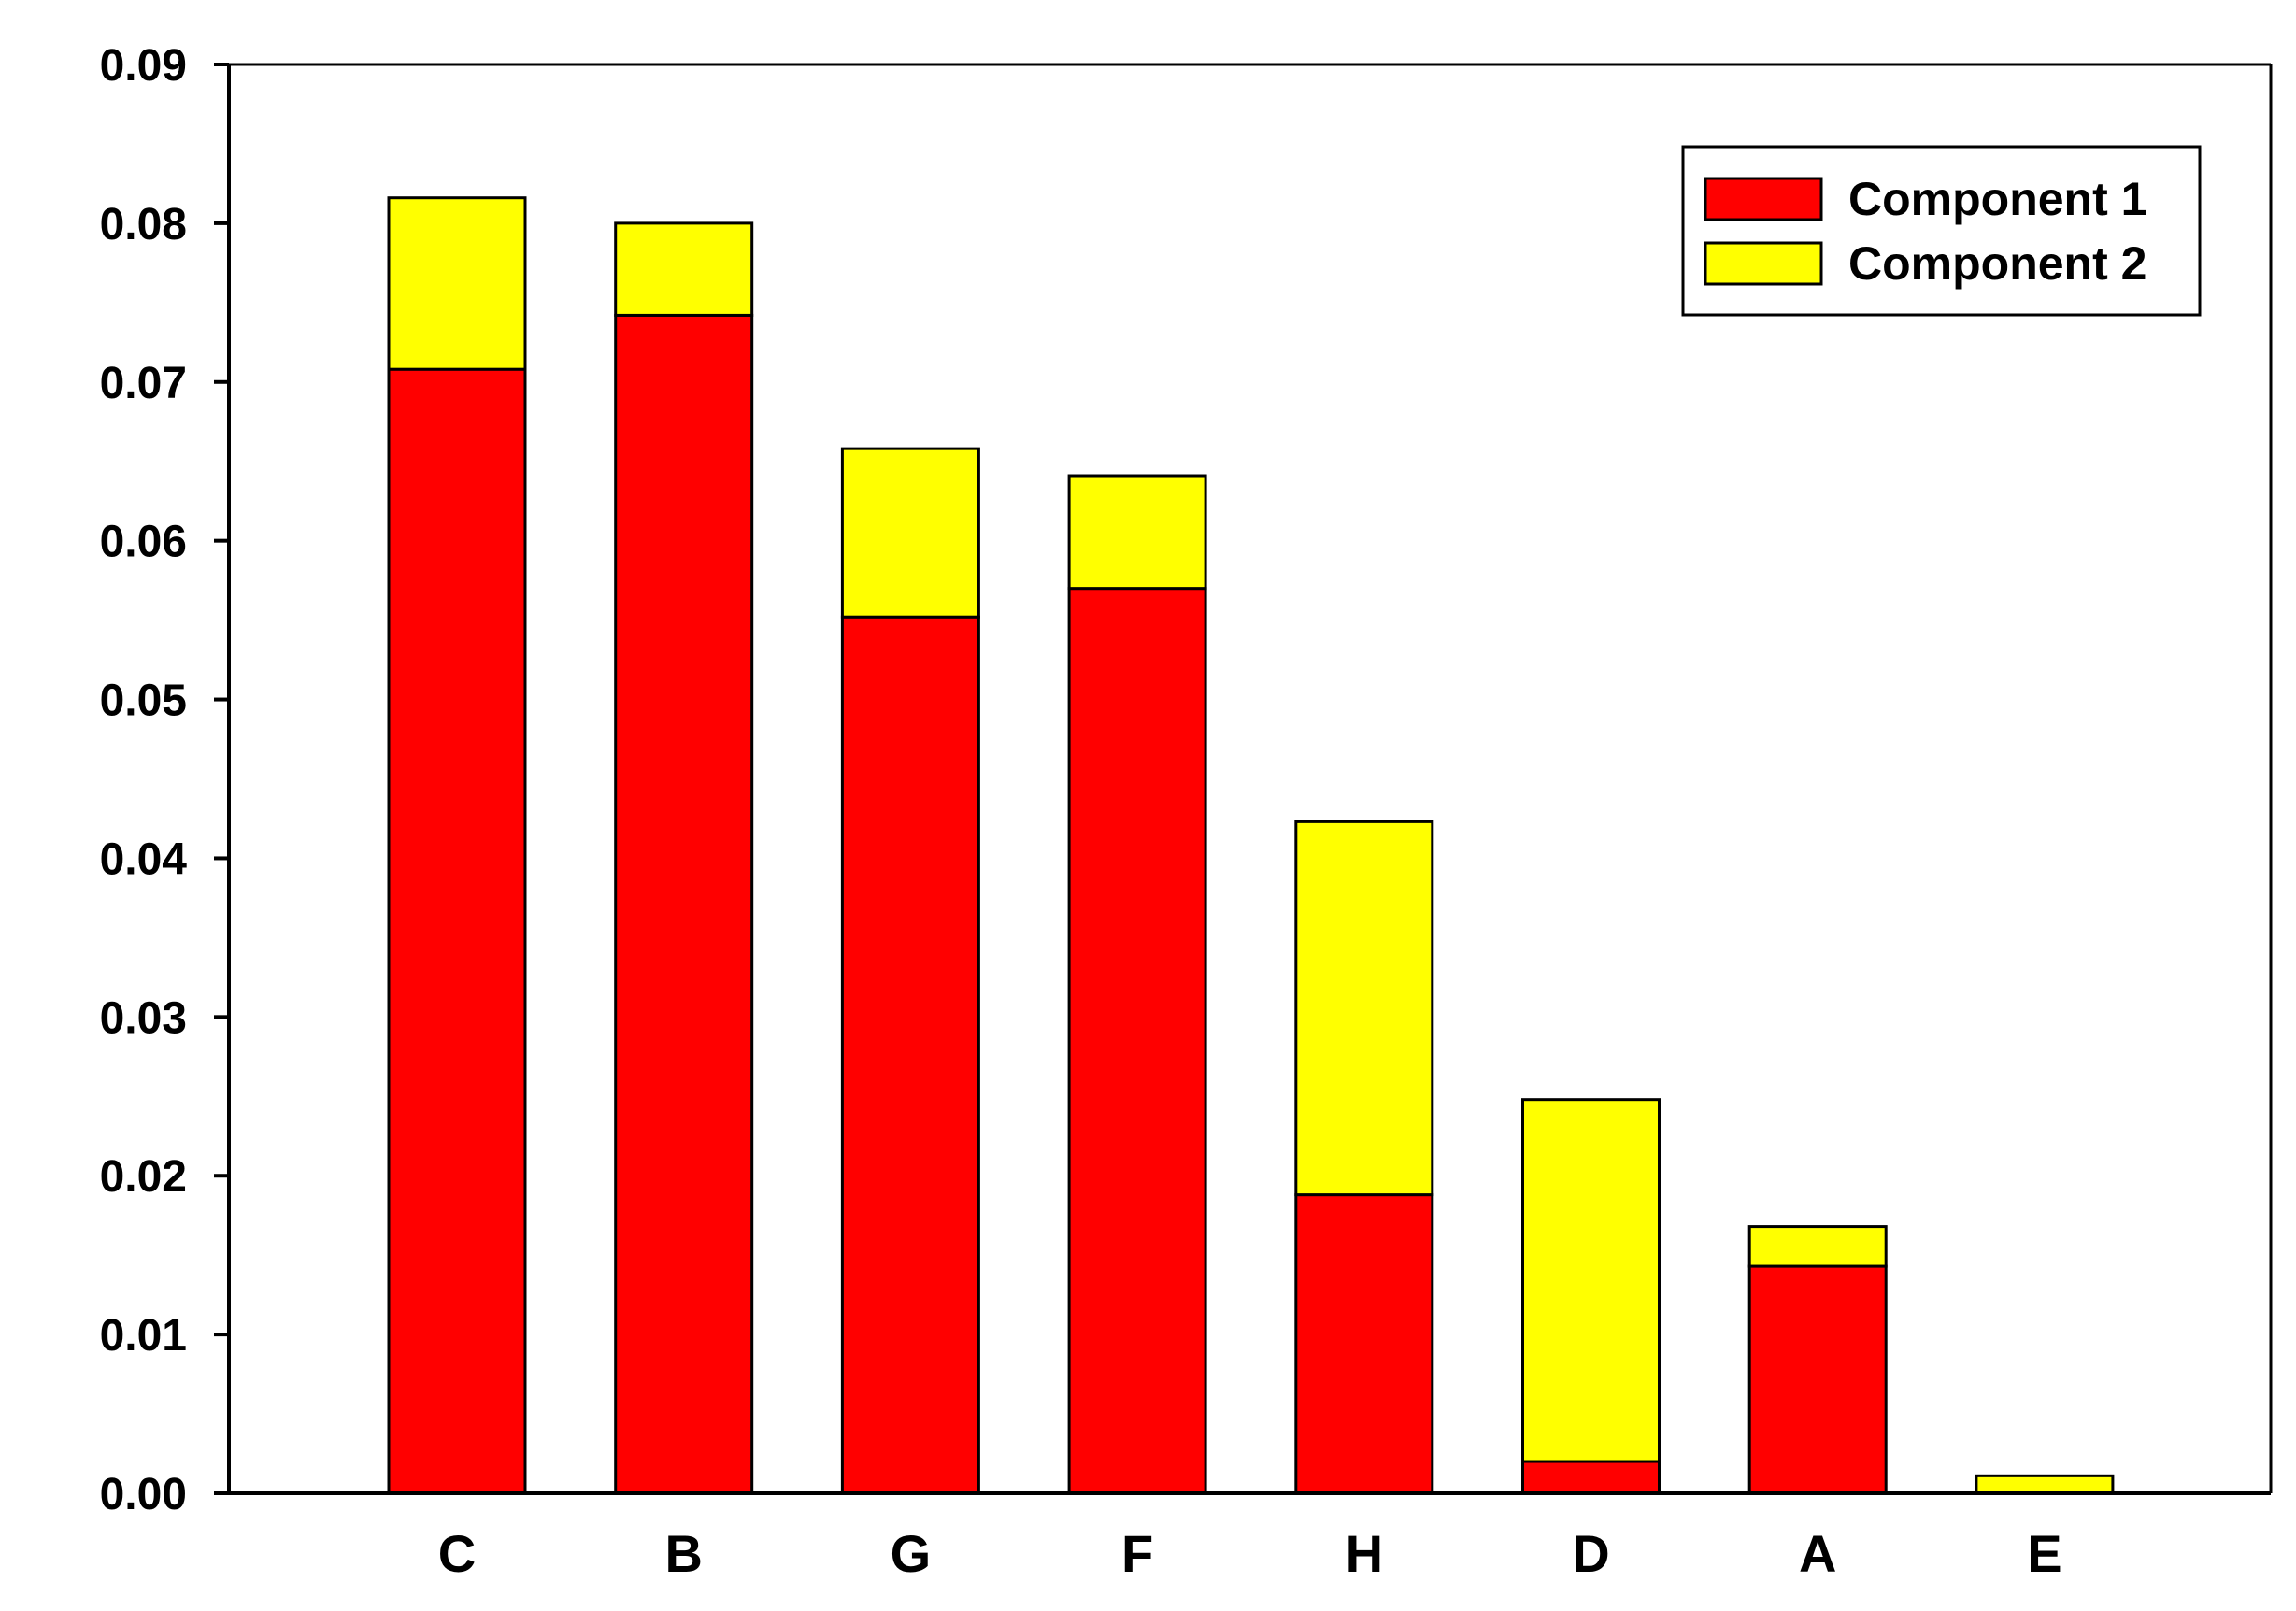 The width and height of the screenshot is (2296, 1611). What do you see at coordinates (144, 859) in the screenshot?
I see `y-tick-label: 0.04` at bounding box center [144, 859].